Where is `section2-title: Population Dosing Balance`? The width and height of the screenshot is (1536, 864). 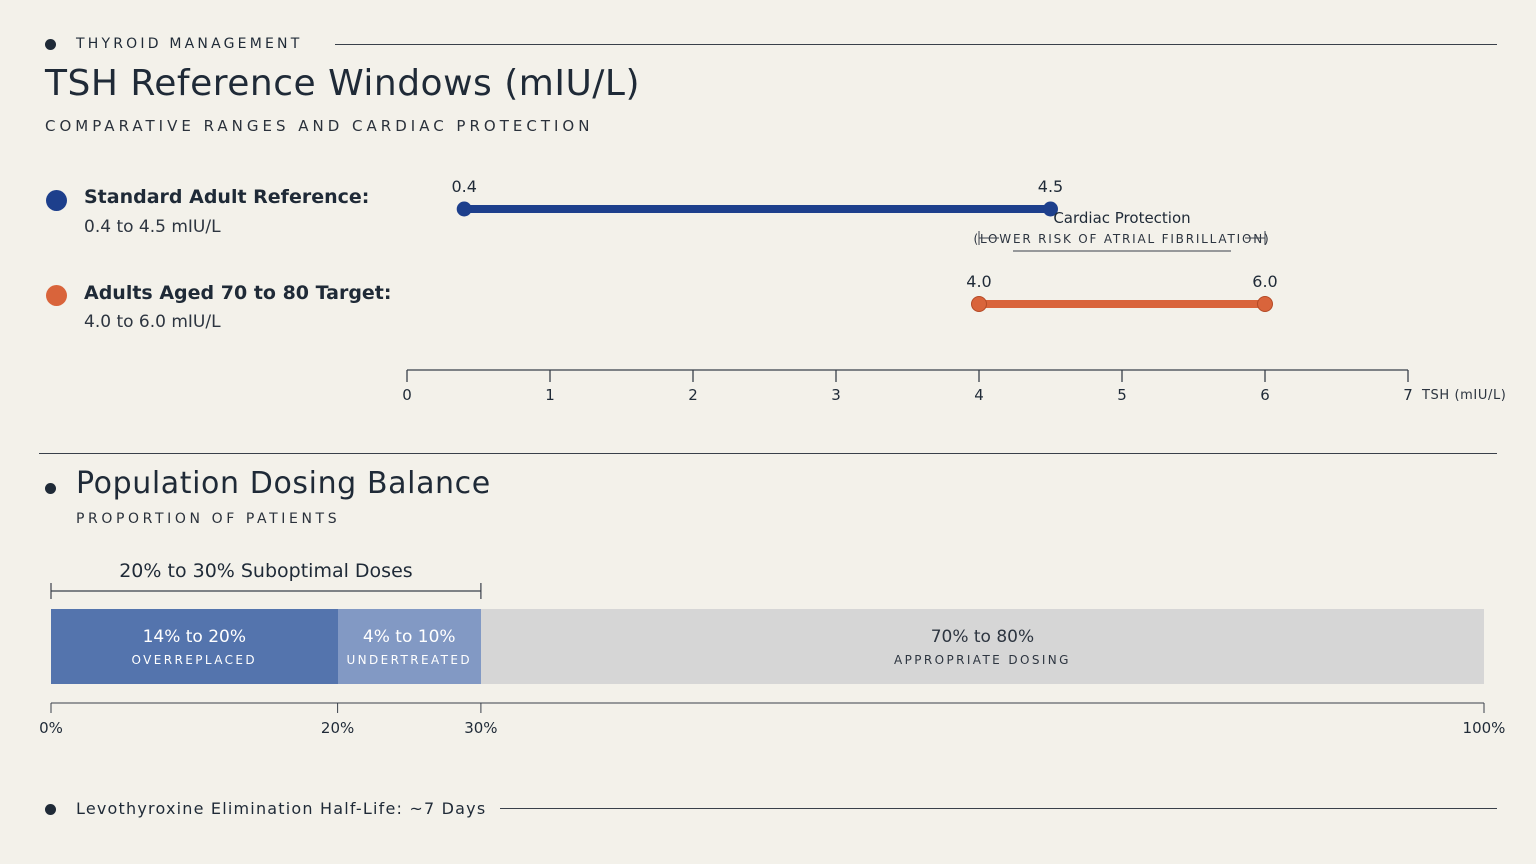
section2-title: Population Dosing Balance is located at coordinates (283, 483).